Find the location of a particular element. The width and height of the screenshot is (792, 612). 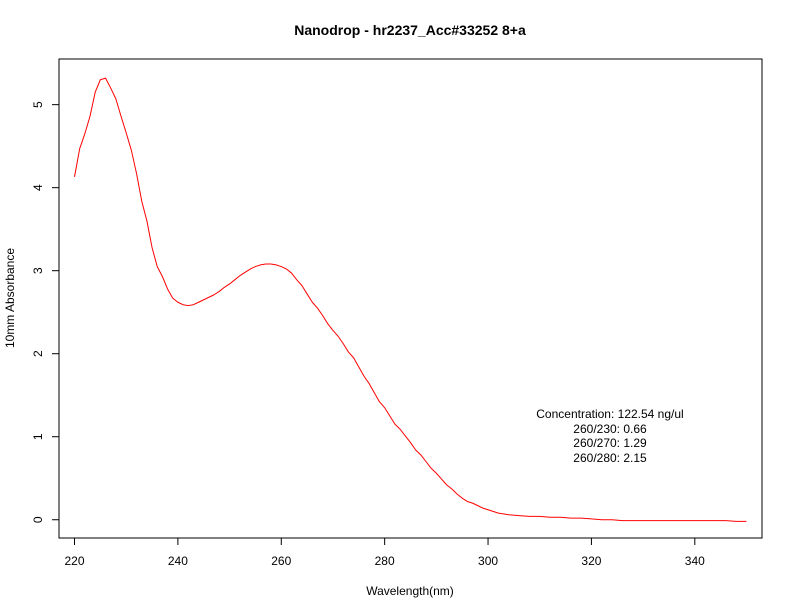

annotation-concentration: Concentration: 122.54 ng/ul is located at coordinates (609, 414).